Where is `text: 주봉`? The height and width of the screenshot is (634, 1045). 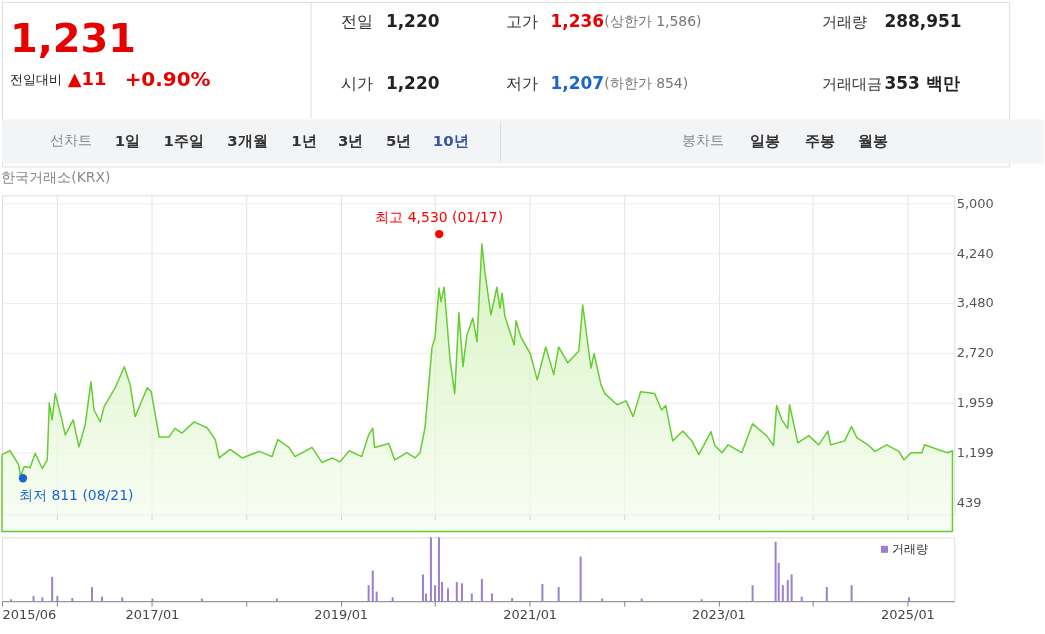 text: 주봉 is located at coordinates (819, 141).